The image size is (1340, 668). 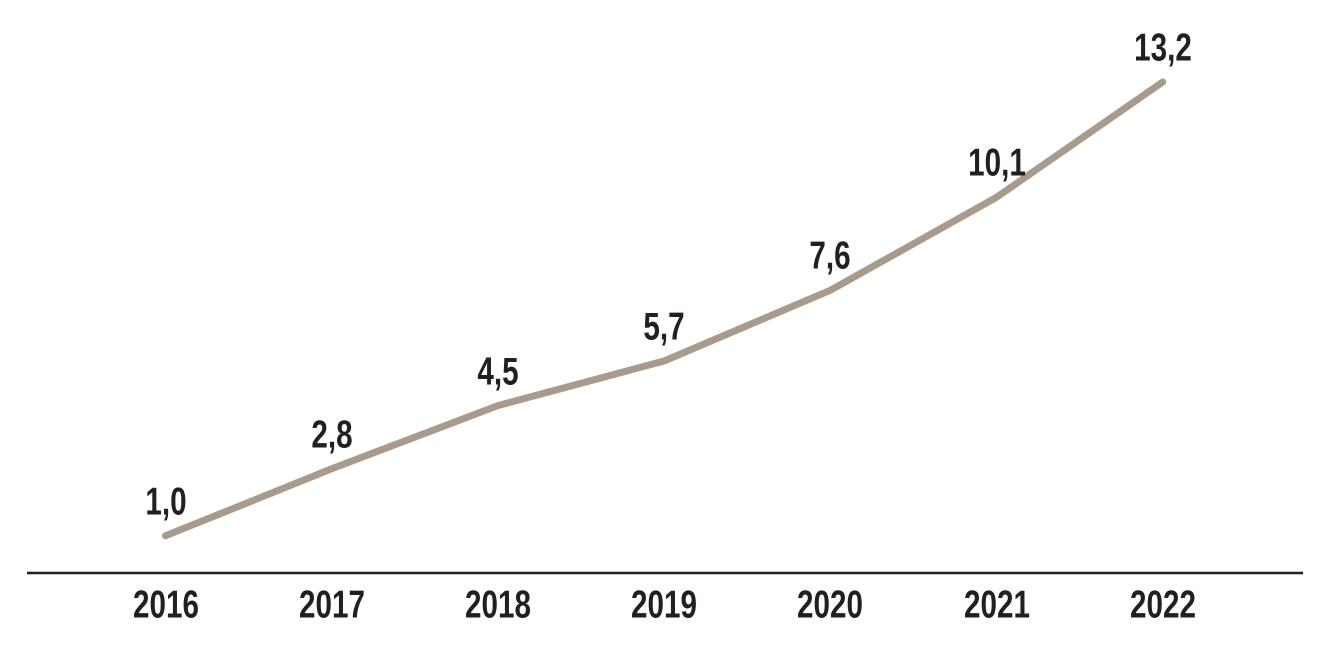 I want to click on x-tick-label: 2016, so click(x=165, y=605).